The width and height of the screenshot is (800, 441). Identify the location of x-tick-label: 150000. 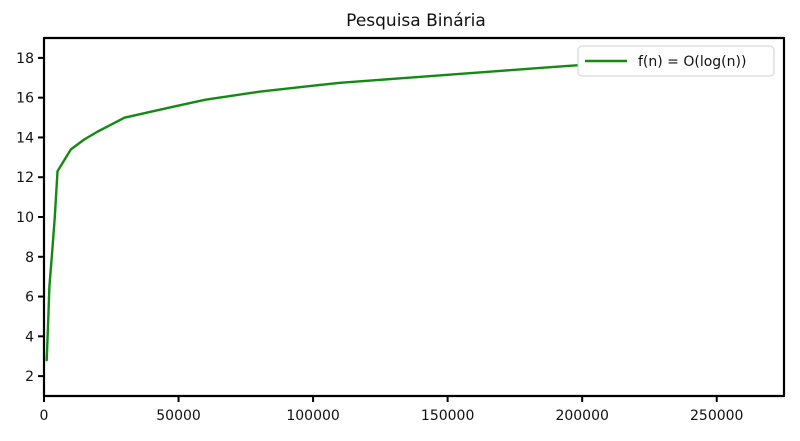
(447, 416).